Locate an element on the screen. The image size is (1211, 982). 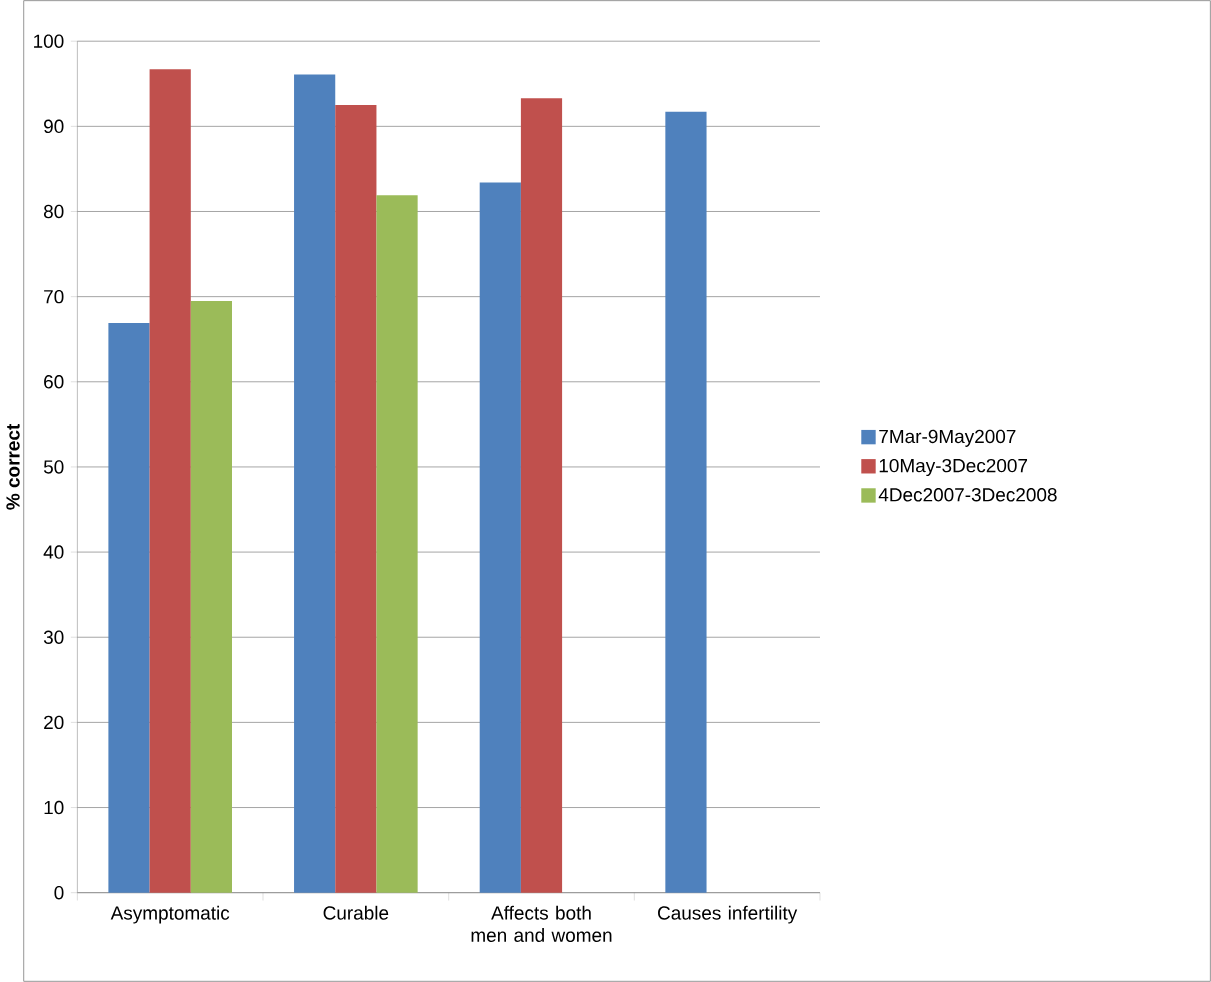
x-tick-label: Causes infertility is located at coordinates (728, 914).